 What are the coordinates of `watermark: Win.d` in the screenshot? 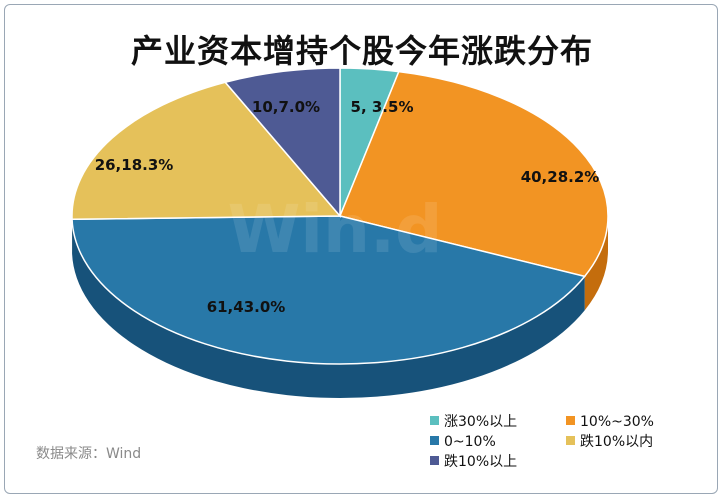 It's located at (335, 229).